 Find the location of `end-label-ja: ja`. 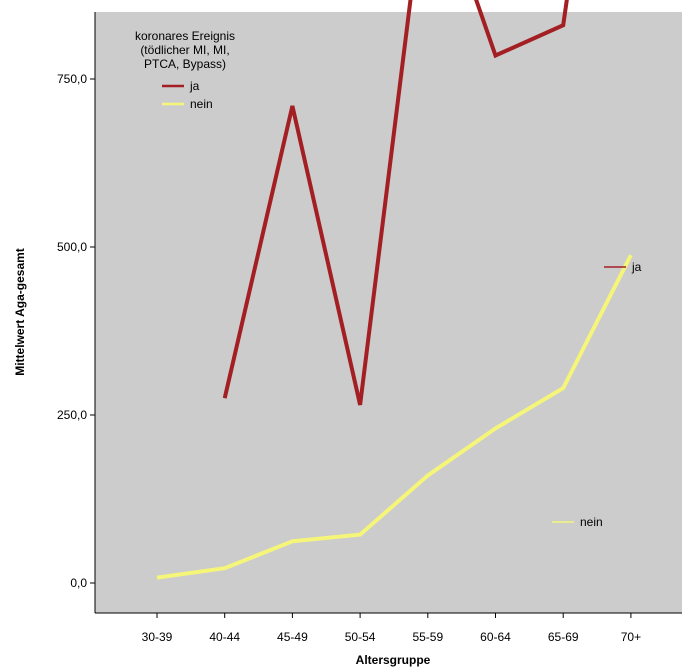

end-label-ja: ja is located at coordinates (636, 267).